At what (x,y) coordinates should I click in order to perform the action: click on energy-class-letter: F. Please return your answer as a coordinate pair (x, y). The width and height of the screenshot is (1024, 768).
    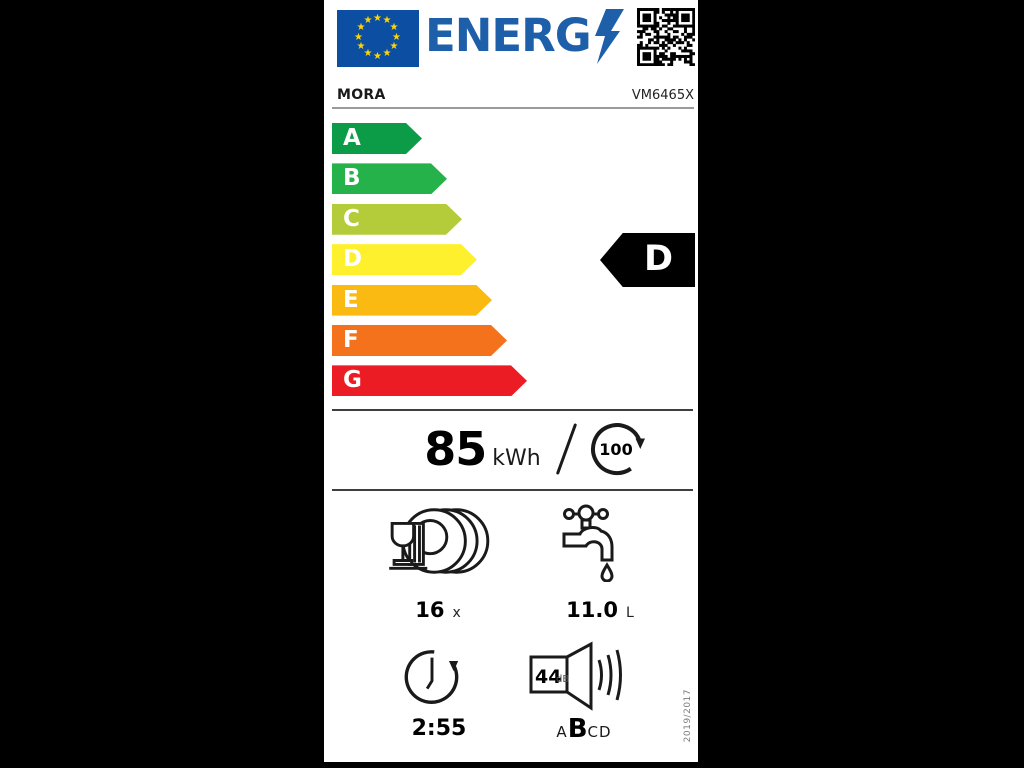
    Looking at the image, I should click on (351, 339).